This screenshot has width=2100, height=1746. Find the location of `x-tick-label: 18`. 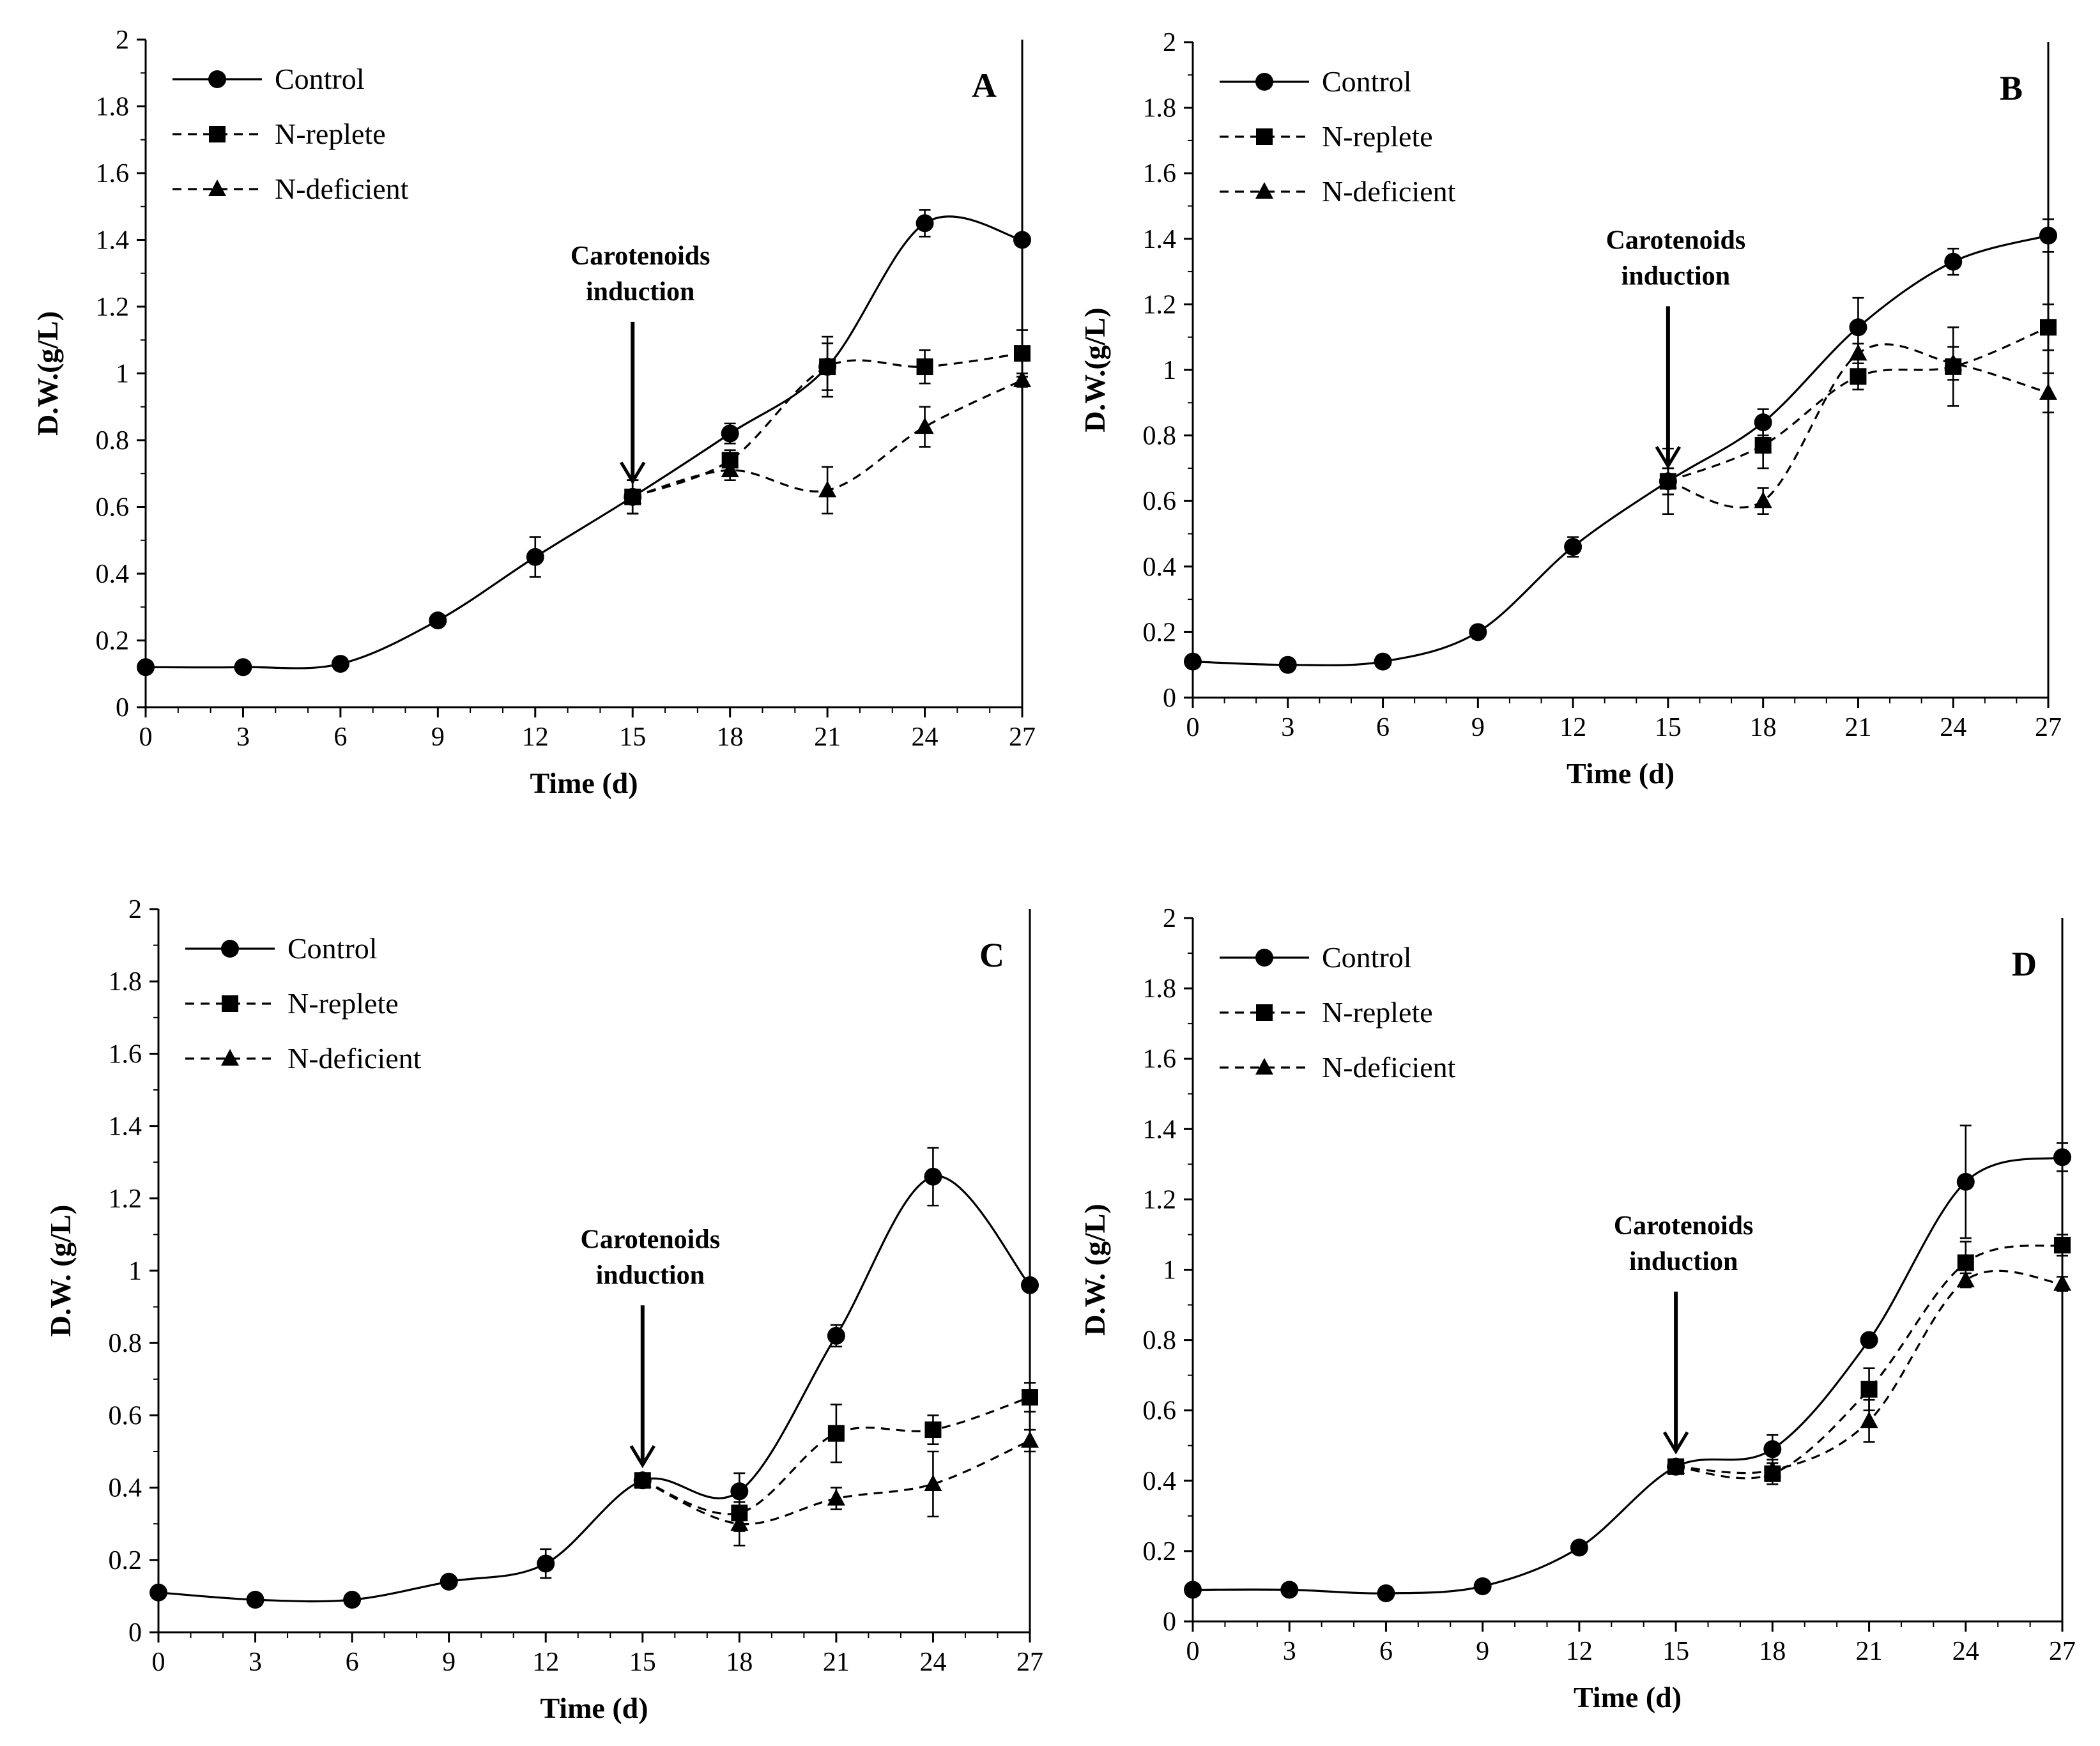

x-tick-label: 18 is located at coordinates (1763, 727).